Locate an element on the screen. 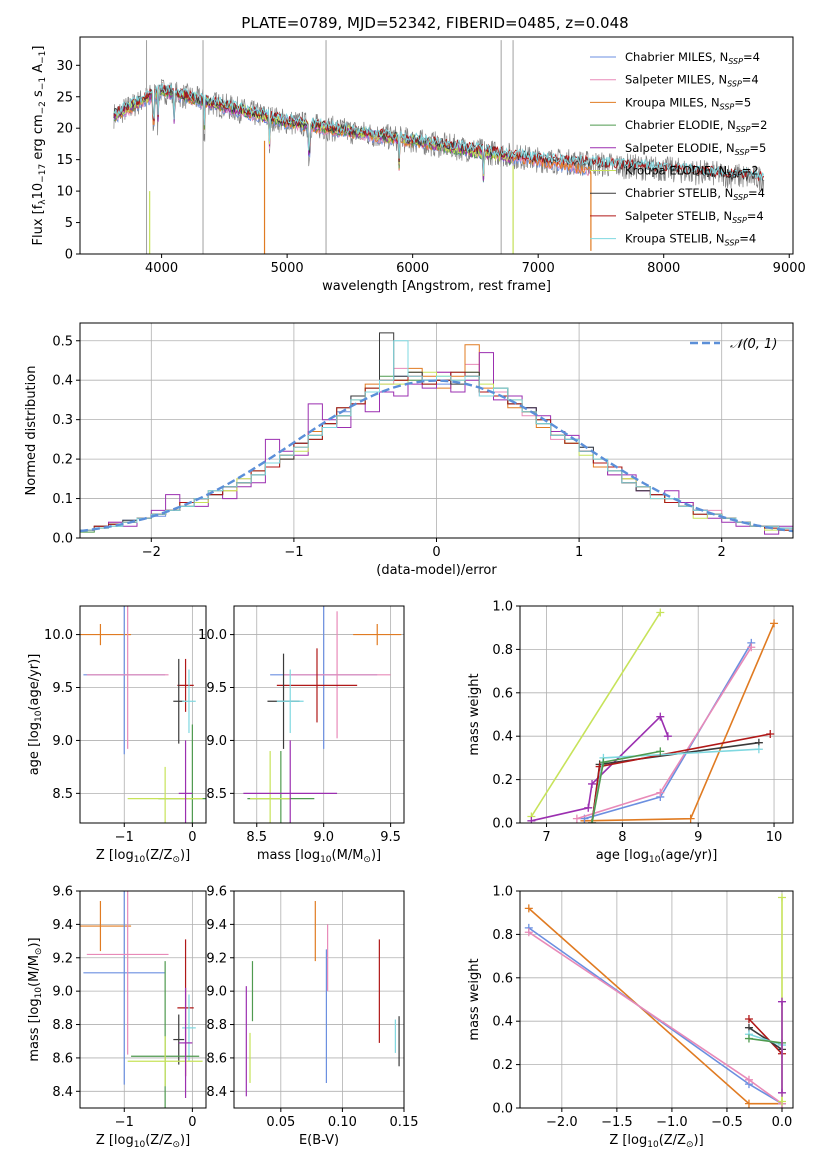  legend-label: Kroupa ELODIE, NSSP=2 is located at coordinates (692, 172).